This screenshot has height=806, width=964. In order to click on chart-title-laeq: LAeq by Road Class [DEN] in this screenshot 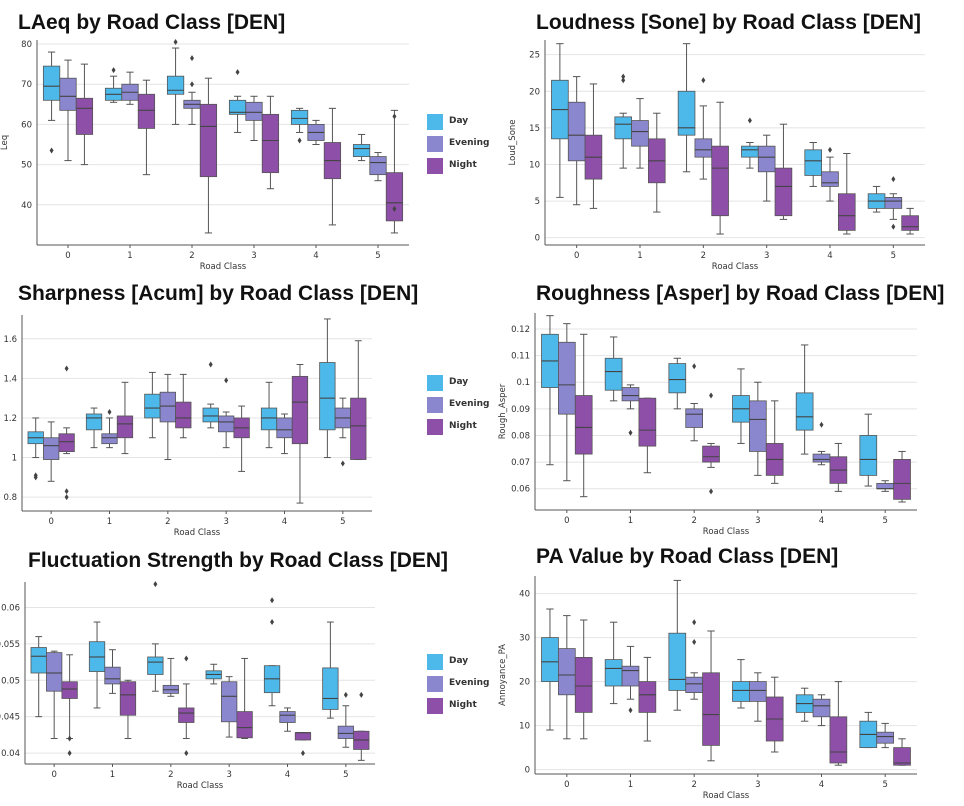, I will do `click(152, 22)`.